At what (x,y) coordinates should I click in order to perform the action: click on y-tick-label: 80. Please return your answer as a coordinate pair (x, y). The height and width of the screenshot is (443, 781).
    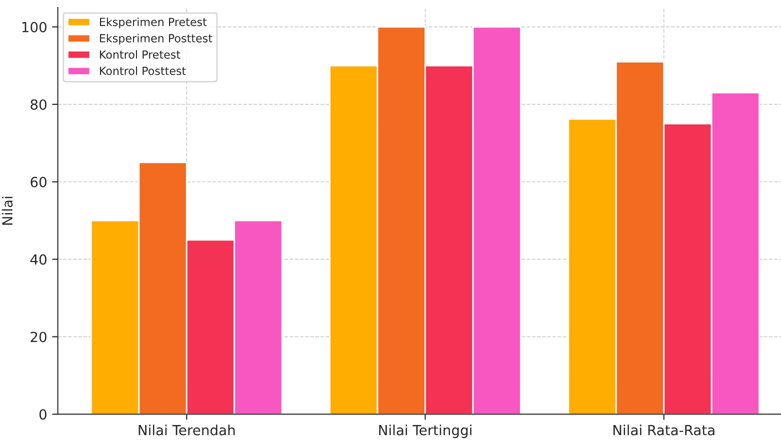
    Looking at the image, I should click on (38, 104).